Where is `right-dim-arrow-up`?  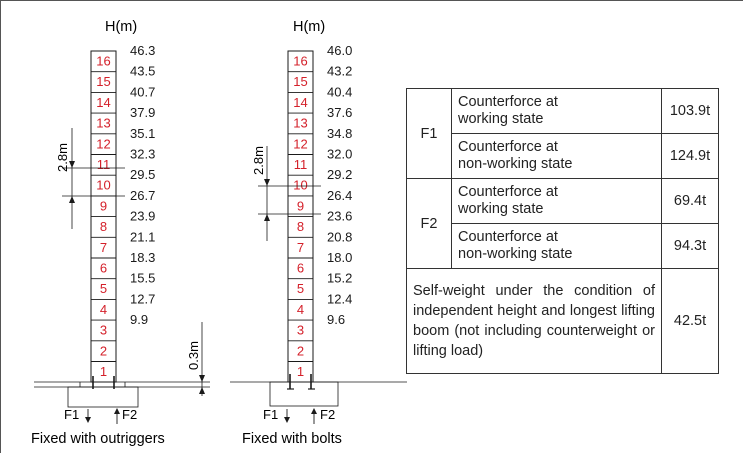 right-dim-arrow-up is located at coordinates (267, 217).